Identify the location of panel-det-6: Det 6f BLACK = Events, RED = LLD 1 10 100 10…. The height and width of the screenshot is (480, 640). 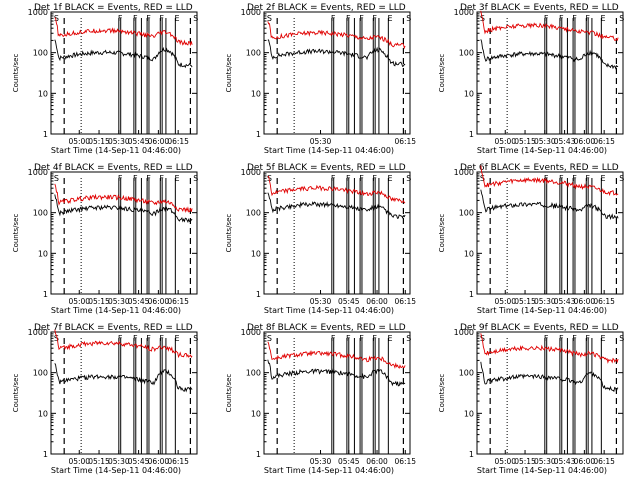
(531, 239).